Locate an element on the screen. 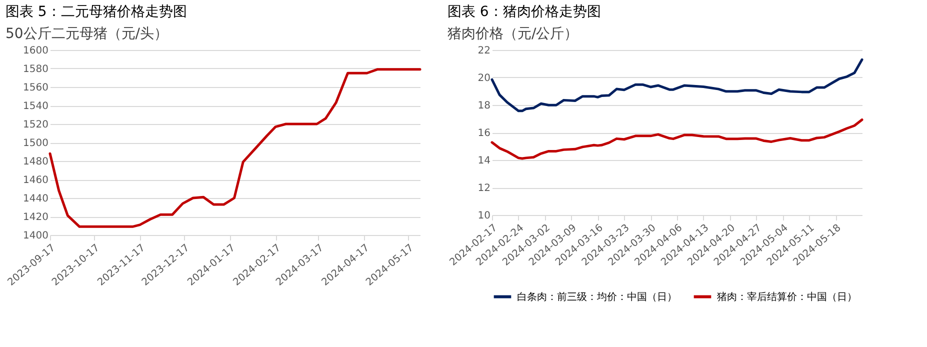 This screenshot has height=347, width=927. chart-title: 图表 5：二元母猪价格走势图 is located at coordinates (96, 12).